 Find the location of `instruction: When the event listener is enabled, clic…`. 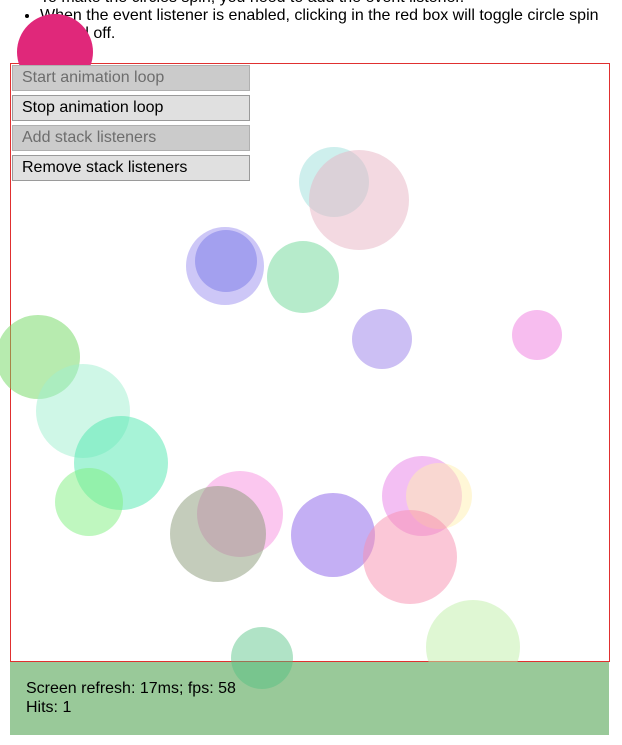

instruction: When the event listener is enabled, clic… is located at coordinates (327, 25).